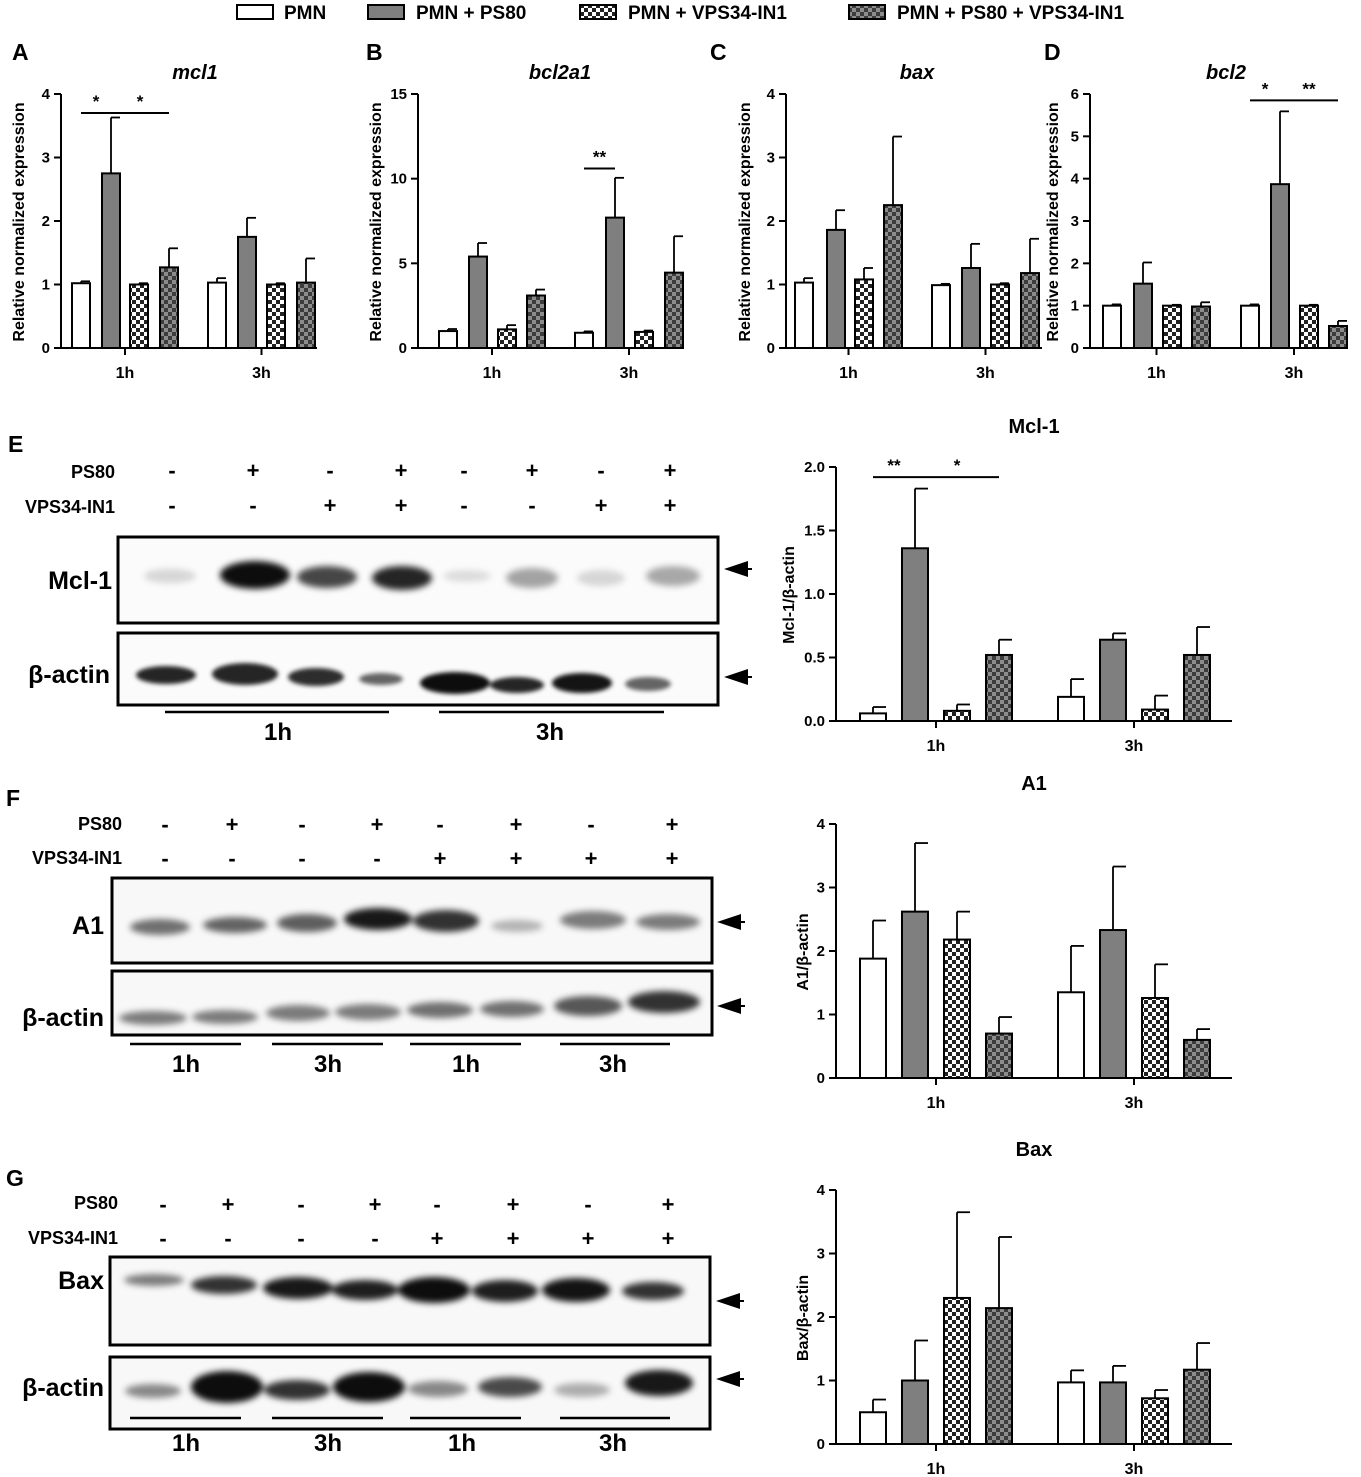 The height and width of the screenshot is (1477, 1361). Describe the element at coordinates (803, 951) in the screenshot. I see `y-axis-label-f: A1/β-actin` at that location.